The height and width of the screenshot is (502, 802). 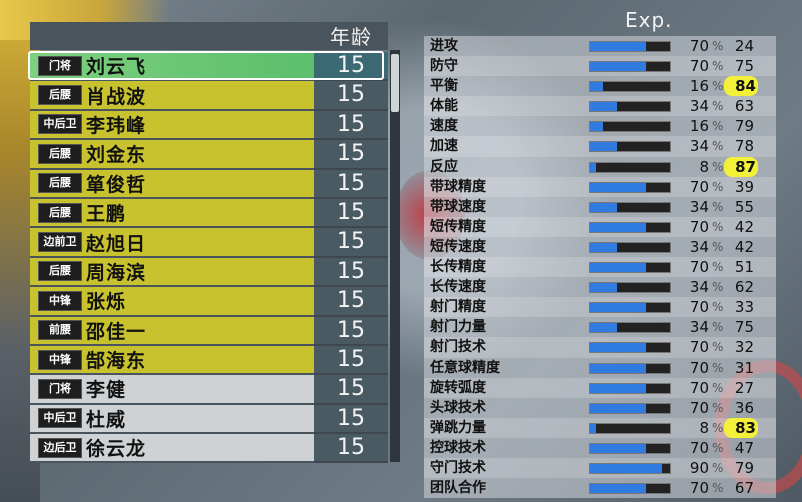 I want to click on player-row: 后腰 箪俊哲 15, so click(x=209, y=184).